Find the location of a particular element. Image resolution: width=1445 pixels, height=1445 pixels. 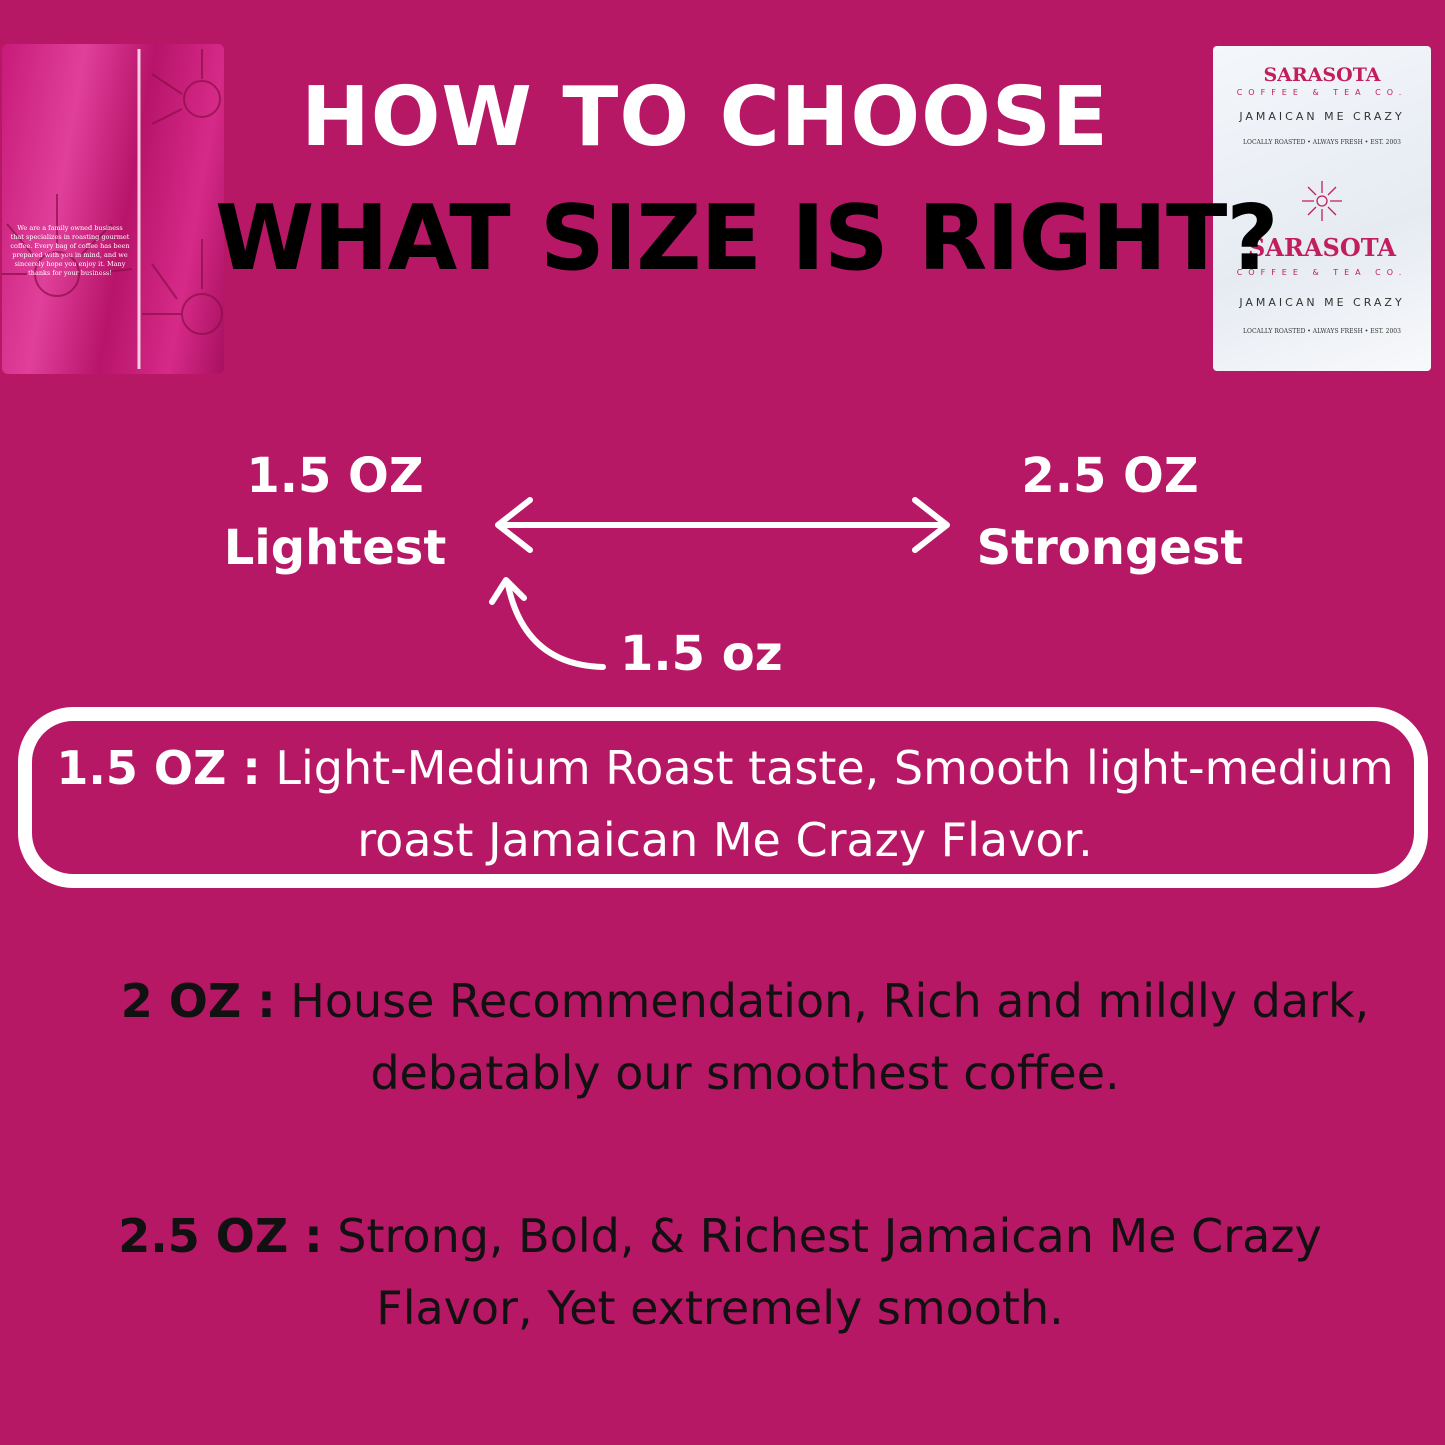

marker-label: 1.5 oz is located at coordinates (701, 654).